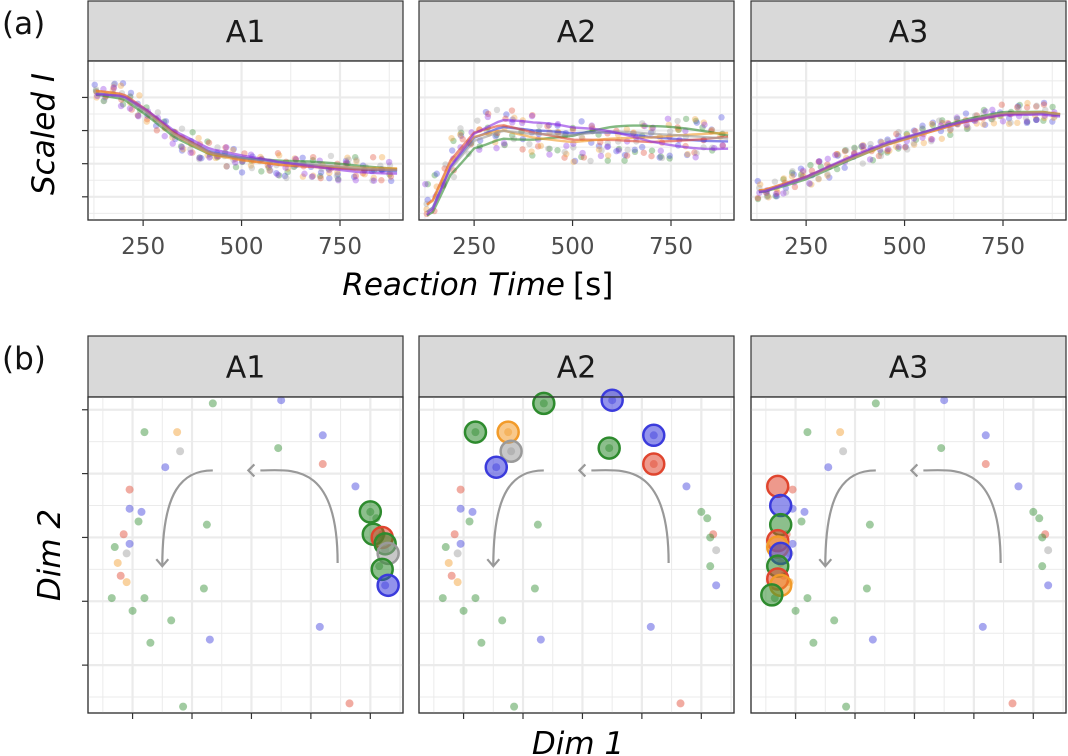  What do you see at coordinates (243, 130) in the screenshot?
I see `facet-a-a1: A1 250 500 750` at bounding box center [243, 130].